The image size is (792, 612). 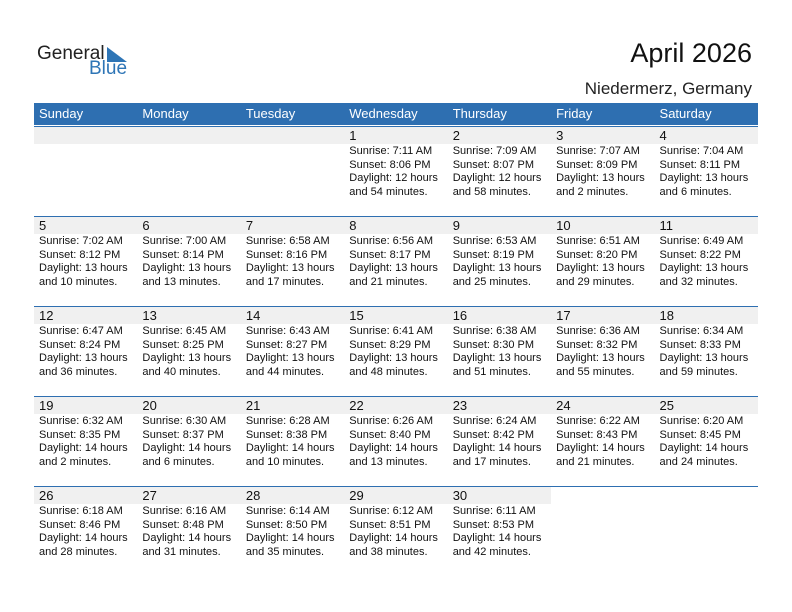 I want to click on day-daylight2: and 25 minutes., so click(x=491, y=281).